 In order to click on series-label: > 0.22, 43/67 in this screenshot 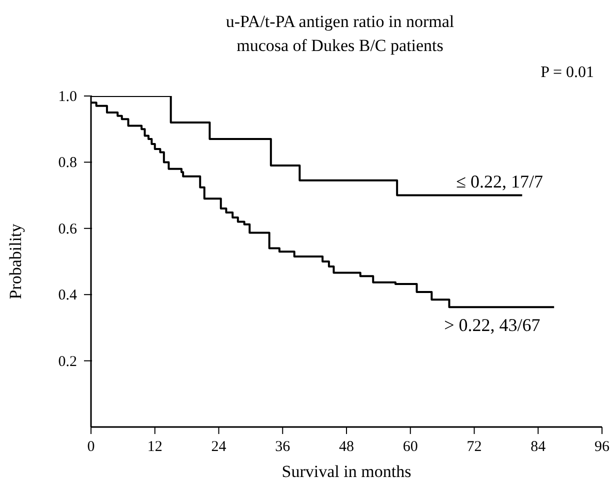, I will do `click(492, 325)`.